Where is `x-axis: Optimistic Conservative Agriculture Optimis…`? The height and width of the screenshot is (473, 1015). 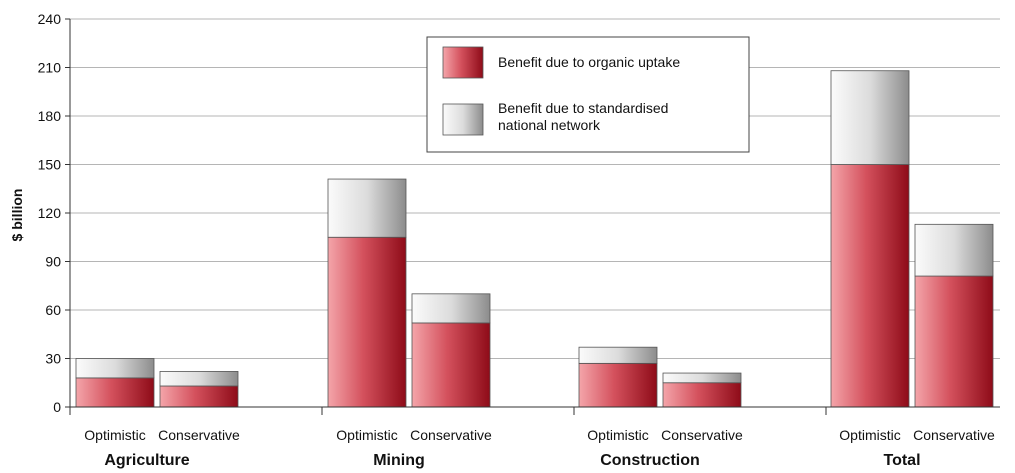
x-axis: Optimistic Conservative Agriculture Optimis… is located at coordinates (534, 437).